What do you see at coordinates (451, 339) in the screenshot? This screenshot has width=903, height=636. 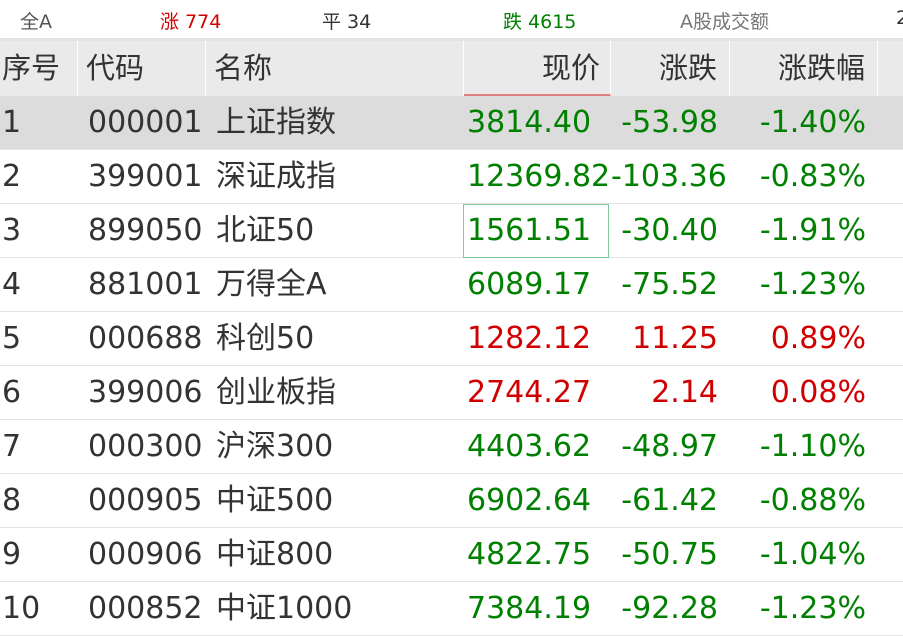 I see `table-row: 5 000688 科创50 1282.12 11.25 0.89%` at bounding box center [451, 339].